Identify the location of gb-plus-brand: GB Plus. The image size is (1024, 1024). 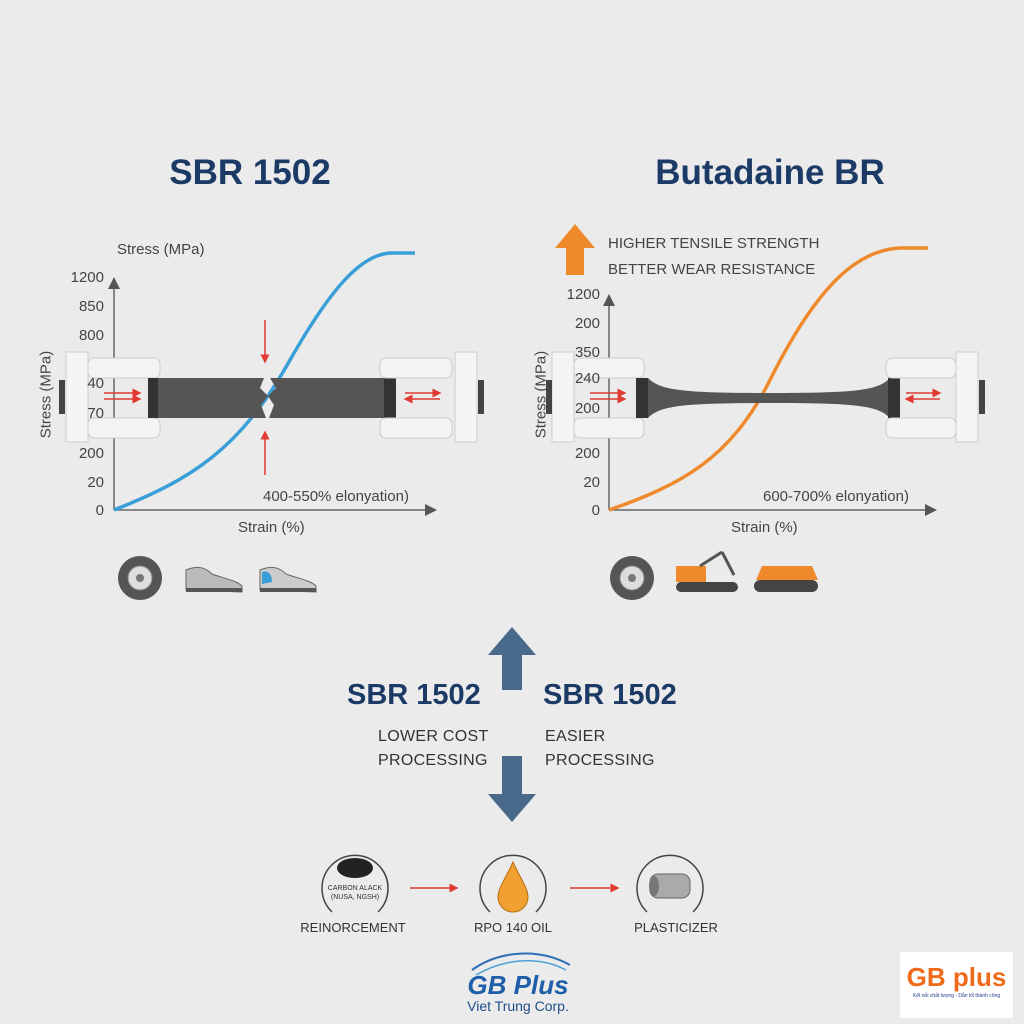
(518, 985).